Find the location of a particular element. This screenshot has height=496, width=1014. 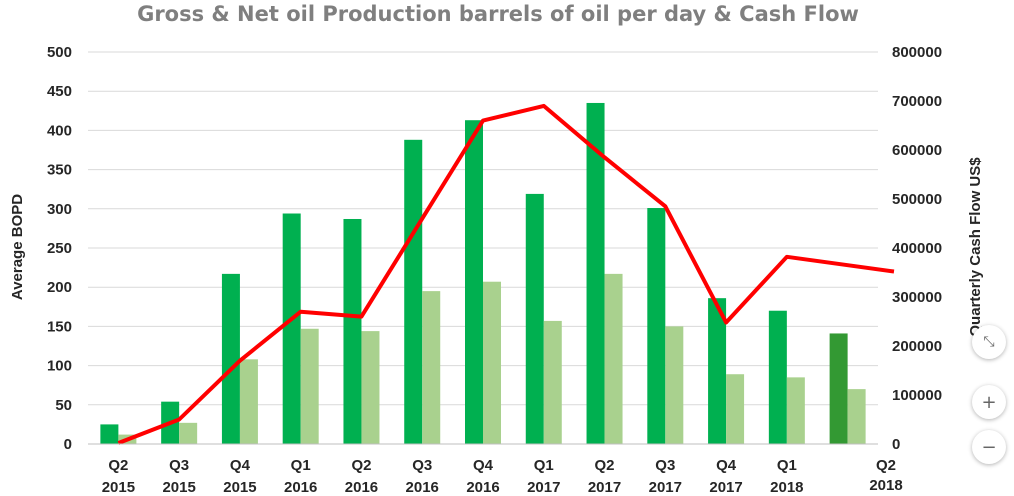

y-tick-label: 500 is located at coordinates (59, 52).